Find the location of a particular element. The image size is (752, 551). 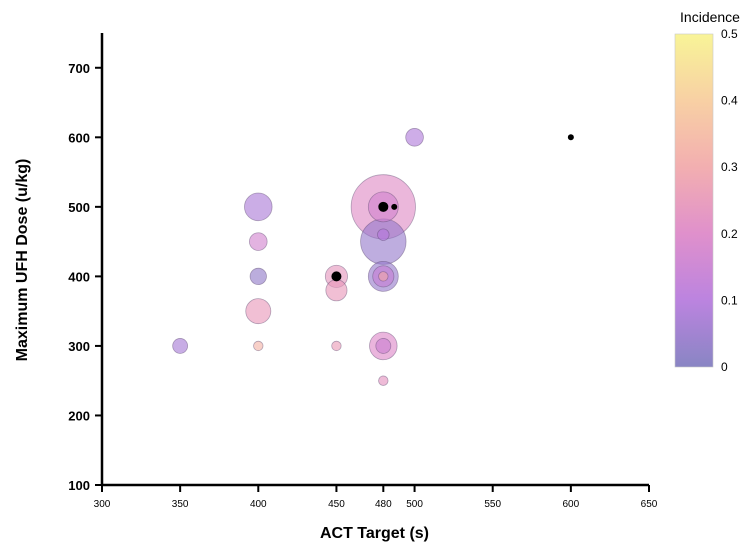

colorbar-tick-label: 0.3 is located at coordinates (729, 167).